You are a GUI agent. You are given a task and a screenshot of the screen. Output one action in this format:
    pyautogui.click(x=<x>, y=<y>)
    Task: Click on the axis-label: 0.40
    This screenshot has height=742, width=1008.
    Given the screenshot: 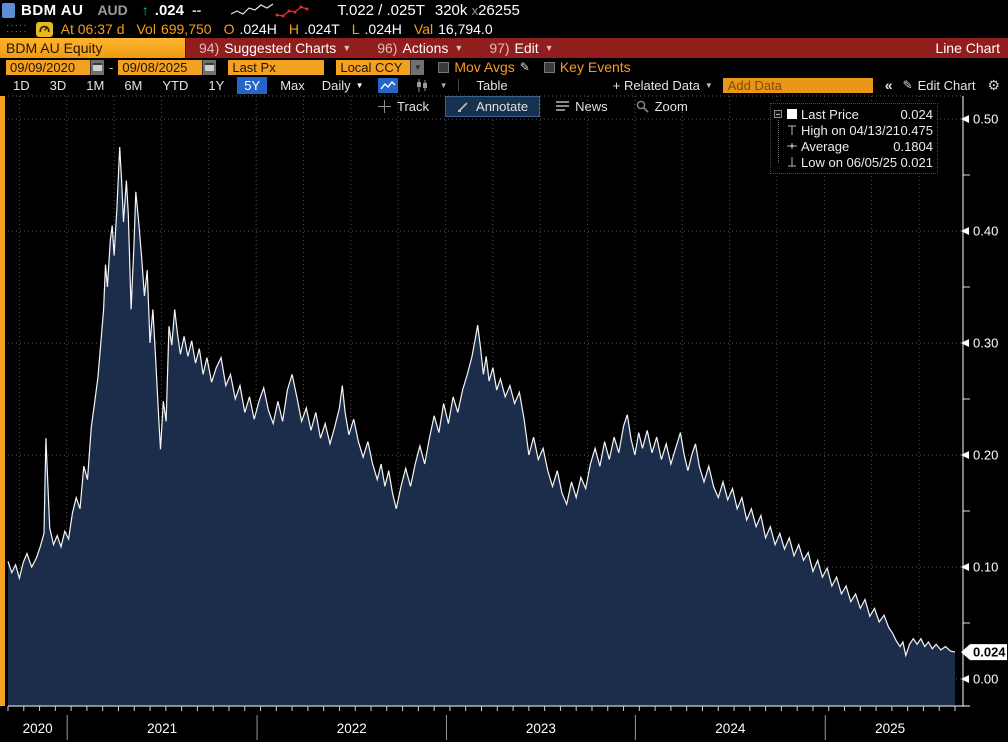 What is the action you would take?
    pyautogui.click(x=985, y=231)
    